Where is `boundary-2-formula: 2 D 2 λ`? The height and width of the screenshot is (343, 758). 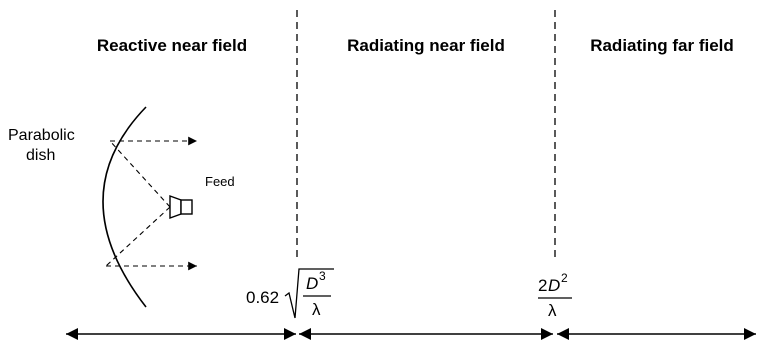 boundary-2-formula: 2 D 2 λ is located at coordinates (555, 295).